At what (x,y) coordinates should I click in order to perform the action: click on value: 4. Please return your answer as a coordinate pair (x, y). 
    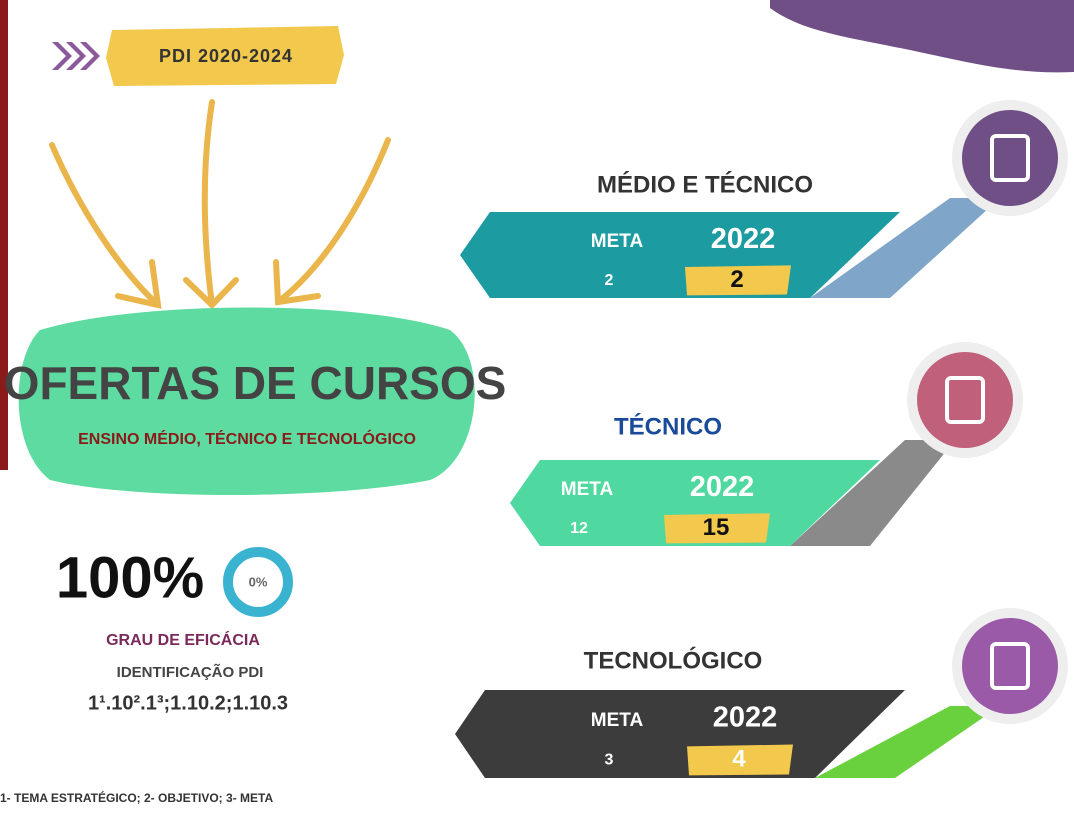
    Looking at the image, I should click on (739, 759).